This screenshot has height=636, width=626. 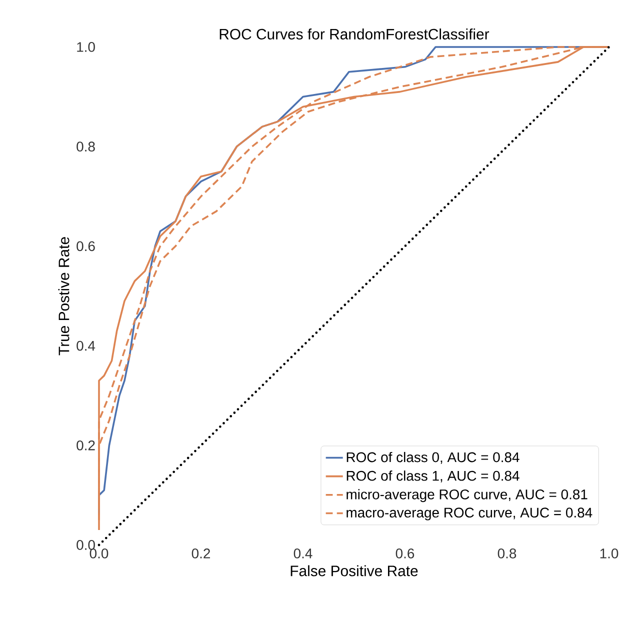 I want to click on legend-label: ROC of class 0, AUC = 0.84, so click(x=433, y=458).